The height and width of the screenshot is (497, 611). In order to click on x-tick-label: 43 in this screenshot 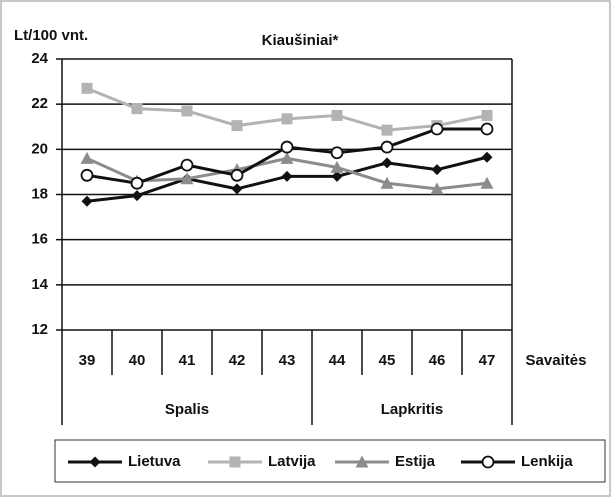, I will do `click(287, 360)`.